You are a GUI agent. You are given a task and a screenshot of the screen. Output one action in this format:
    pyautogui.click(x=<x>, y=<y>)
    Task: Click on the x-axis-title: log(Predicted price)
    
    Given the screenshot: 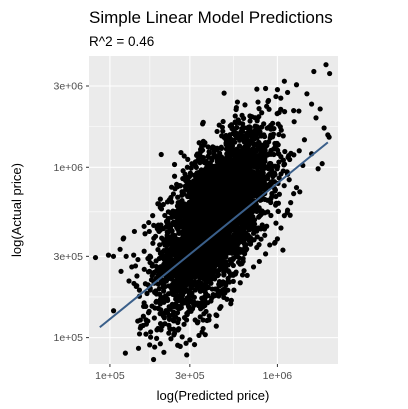 What is the action you would take?
    pyautogui.click(x=213, y=395)
    